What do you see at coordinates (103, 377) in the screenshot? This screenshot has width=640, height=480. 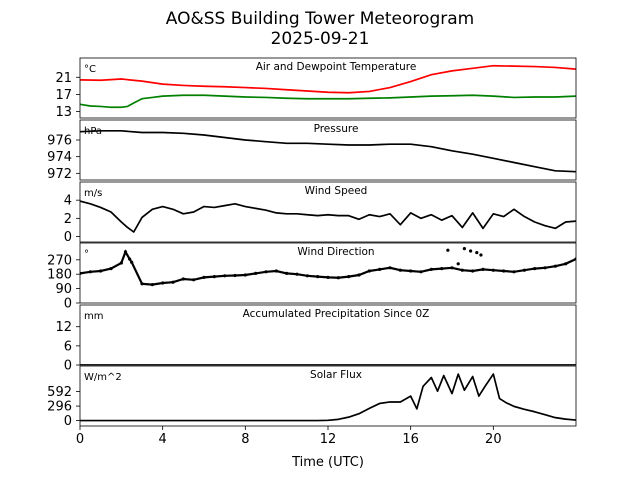 I see `panel-unit-label: W/m^2` at bounding box center [103, 377].